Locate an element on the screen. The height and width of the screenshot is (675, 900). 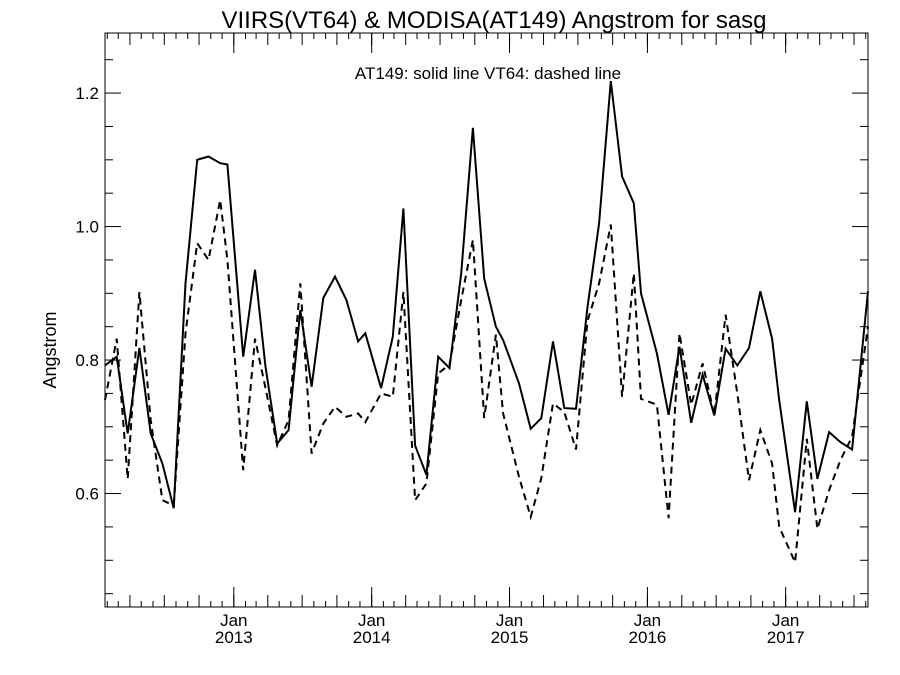
x-tick-year-label: 2016 is located at coordinates (647, 637).